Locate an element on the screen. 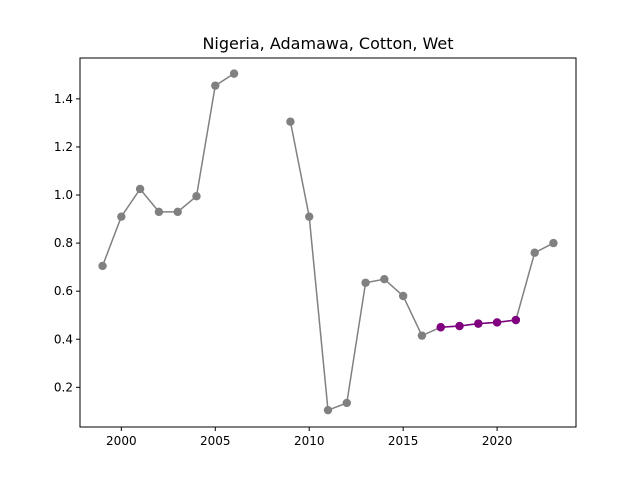 This screenshot has width=640, height=480. y-axis: 0.2 0.4 0.6 0.8 1.0 1.2 1.4 is located at coordinates (67, 243).